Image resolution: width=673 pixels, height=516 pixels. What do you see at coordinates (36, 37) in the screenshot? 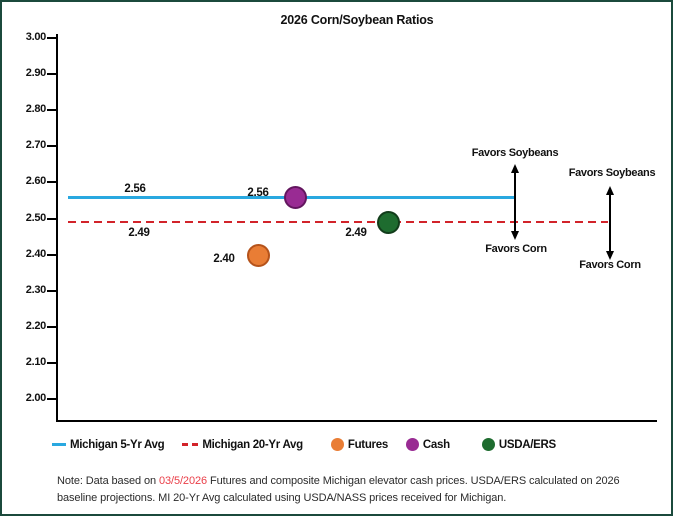
I see `y-tick-label: 3.00` at bounding box center [36, 37].